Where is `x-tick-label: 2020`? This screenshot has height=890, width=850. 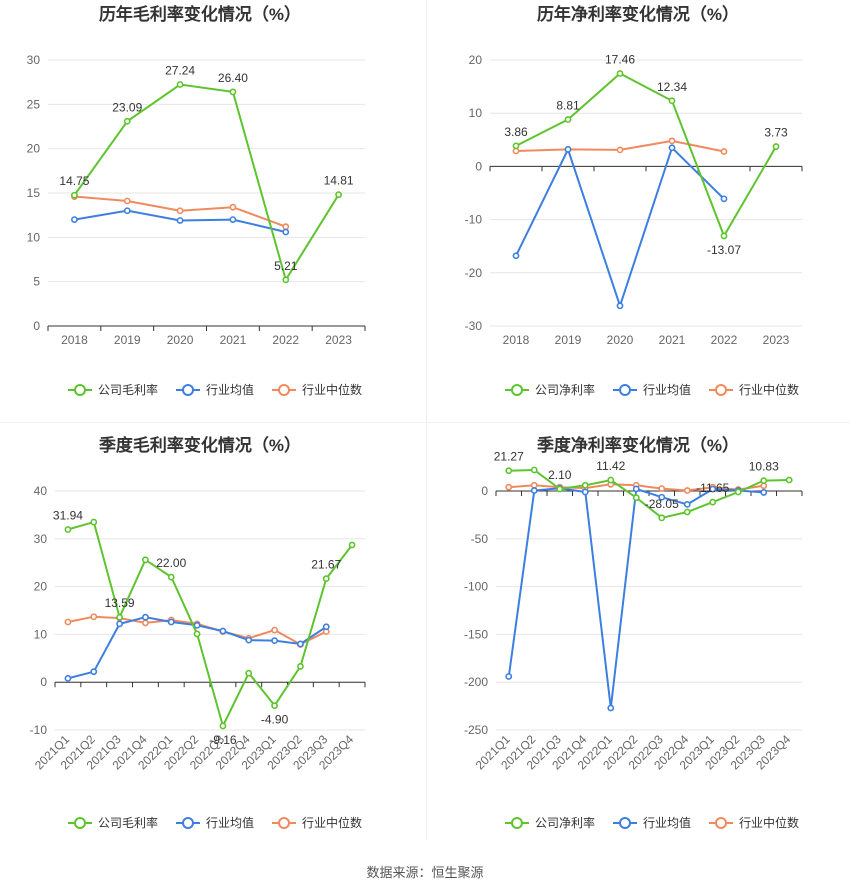 x-tick-label: 2020 is located at coordinates (620, 340).